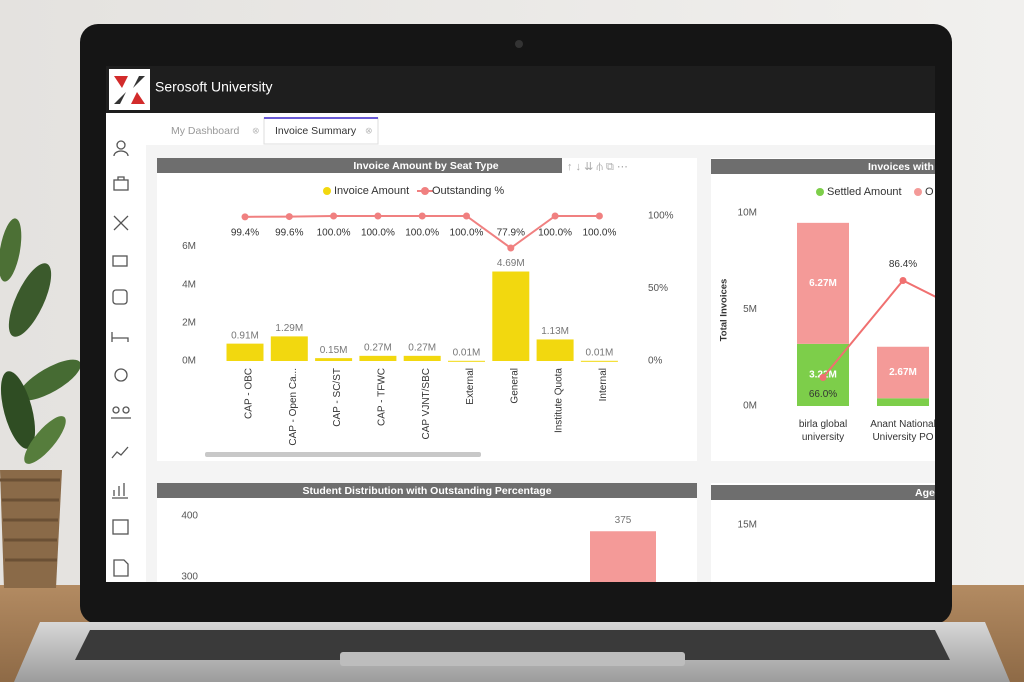 This screenshot has width=1024, height=682. What do you see at coordinates (750, 309) in the screenshot?
I see `tick-label: 5M` at bounding box center [750, 309].